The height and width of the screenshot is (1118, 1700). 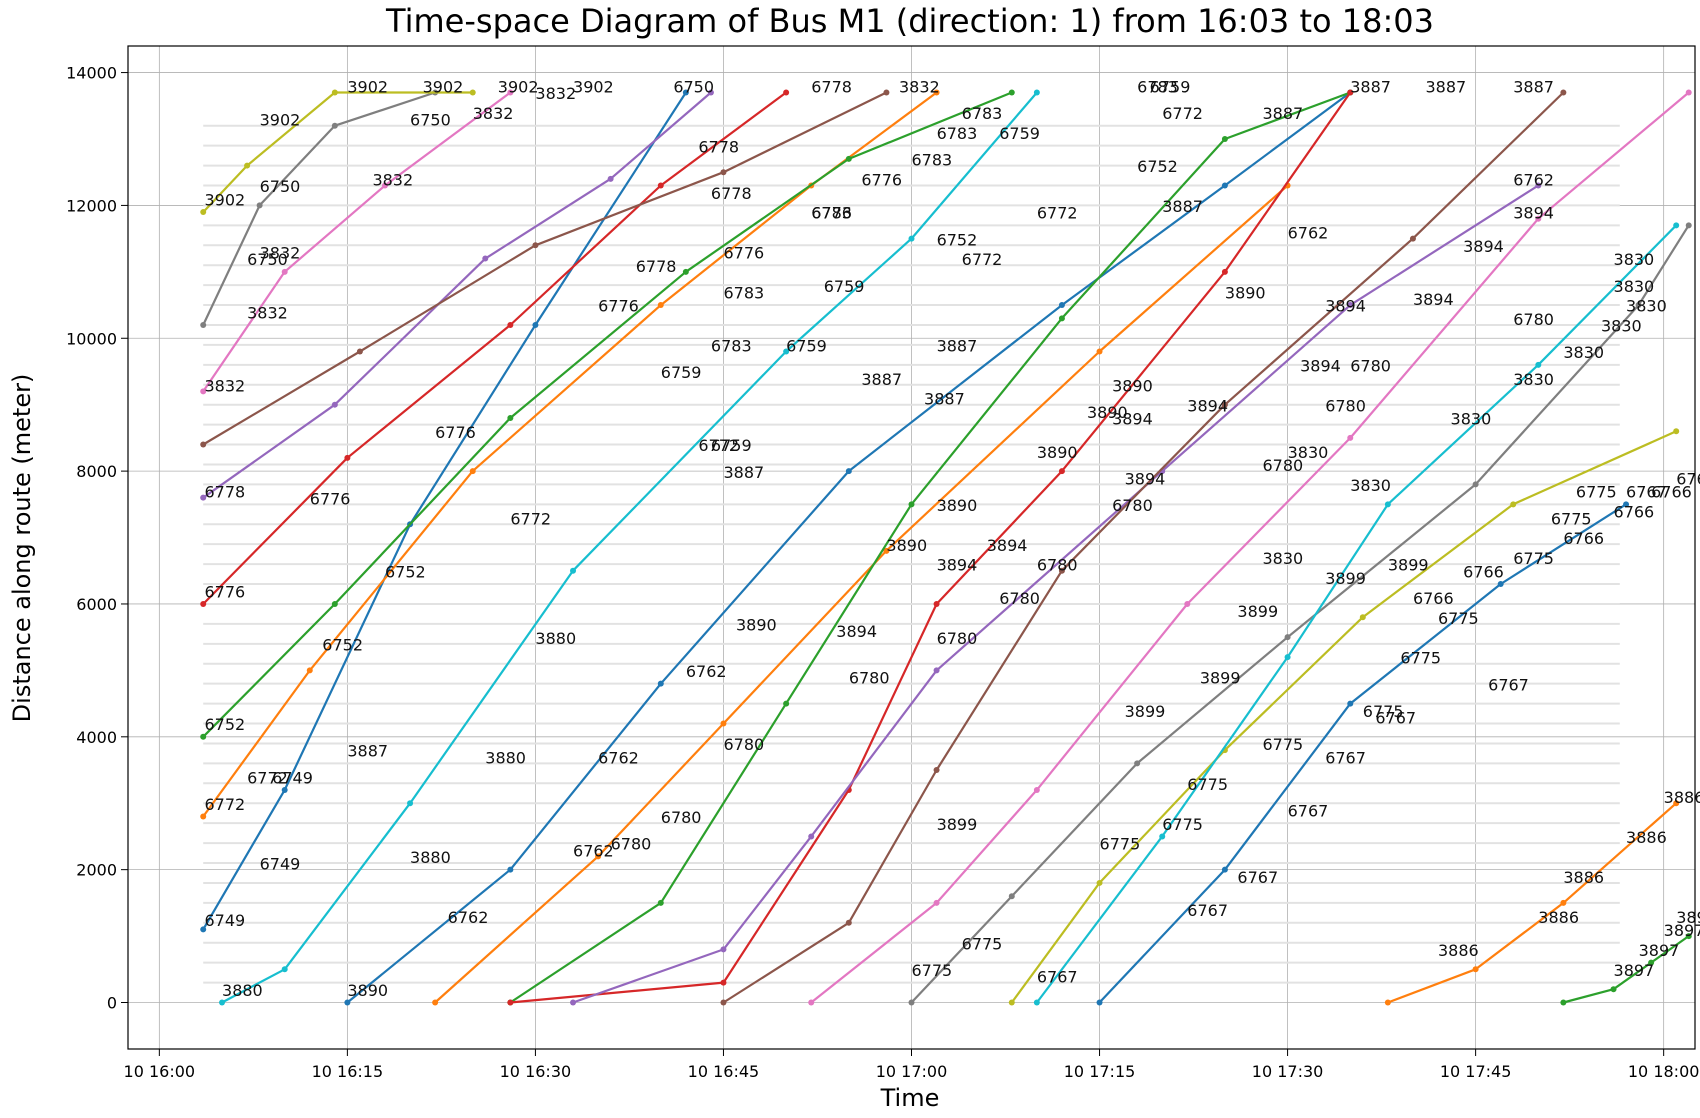 What do you see at coordinates (430, 120) in the screenshot?
I see `bus-label-6750: 6750` at bounding box center [430, 120].